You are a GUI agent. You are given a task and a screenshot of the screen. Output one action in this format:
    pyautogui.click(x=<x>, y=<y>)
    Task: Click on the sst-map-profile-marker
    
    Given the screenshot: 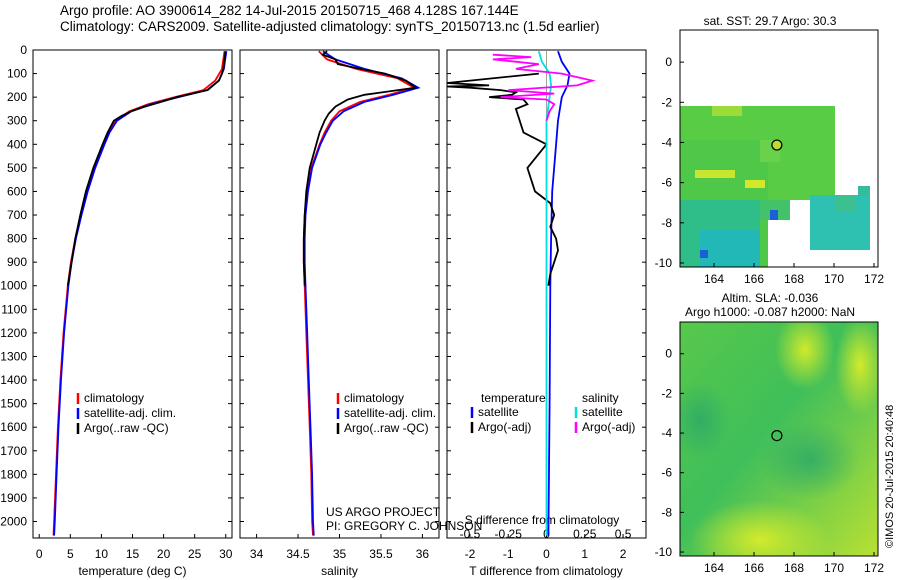 What is the action you would take?
    pyautogui.click(x=777, y=145)
    